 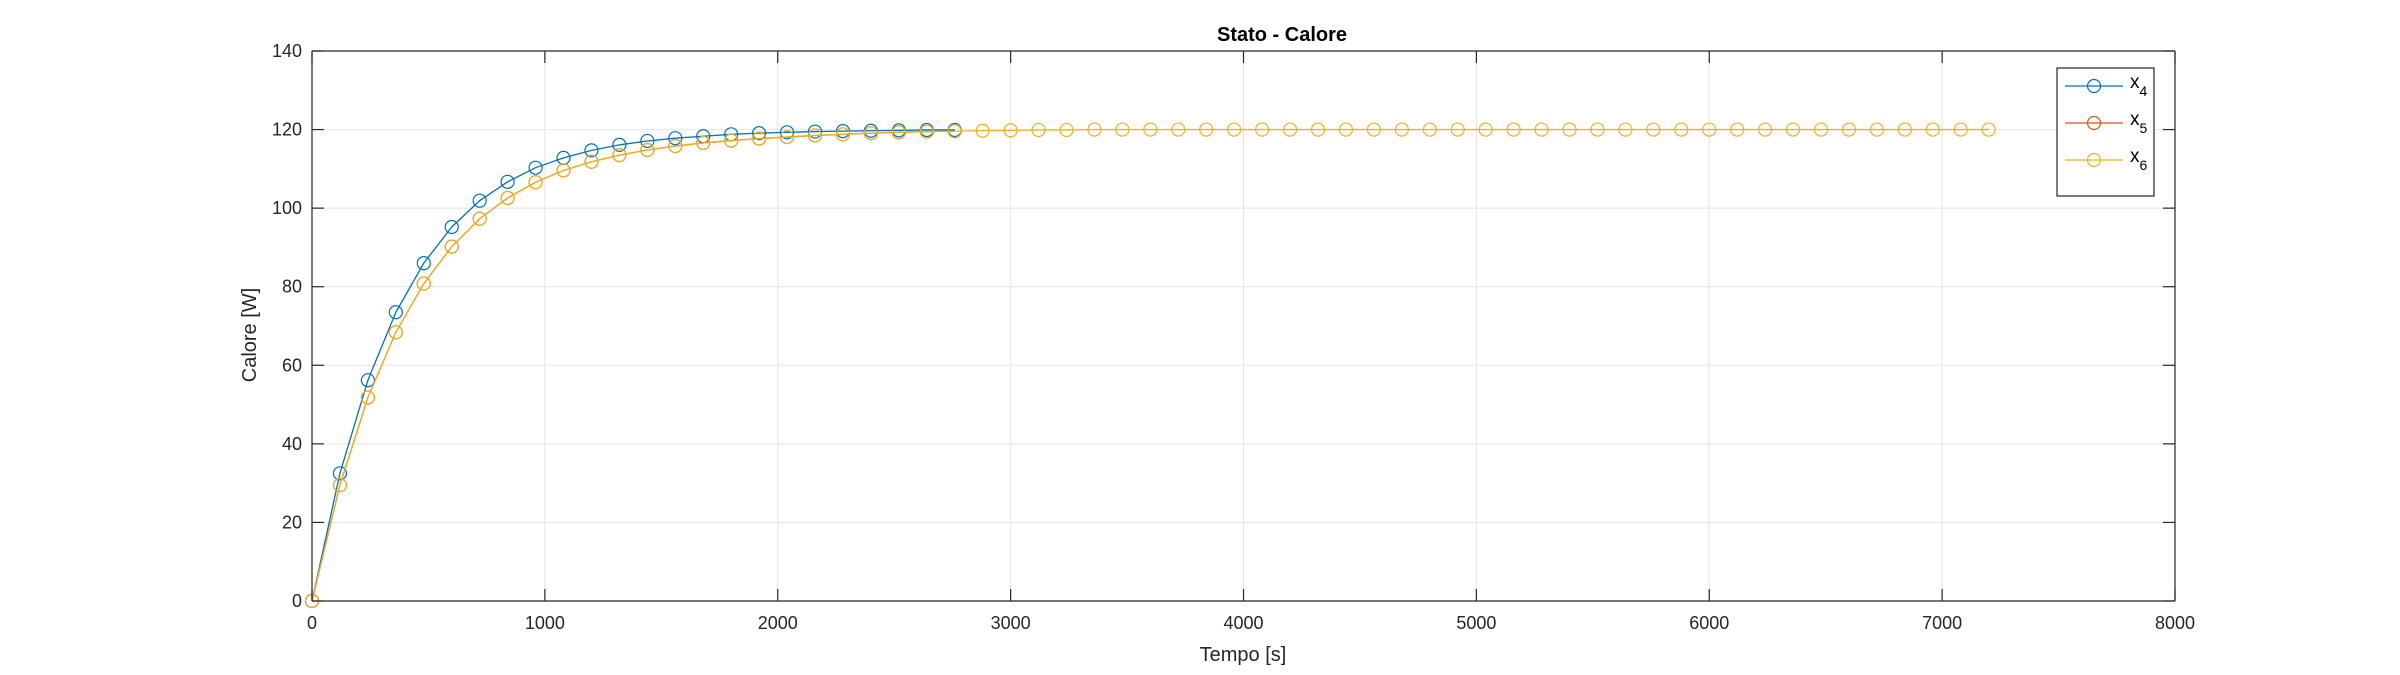 I want to click on legend-box, so click(x=2105, y=132).